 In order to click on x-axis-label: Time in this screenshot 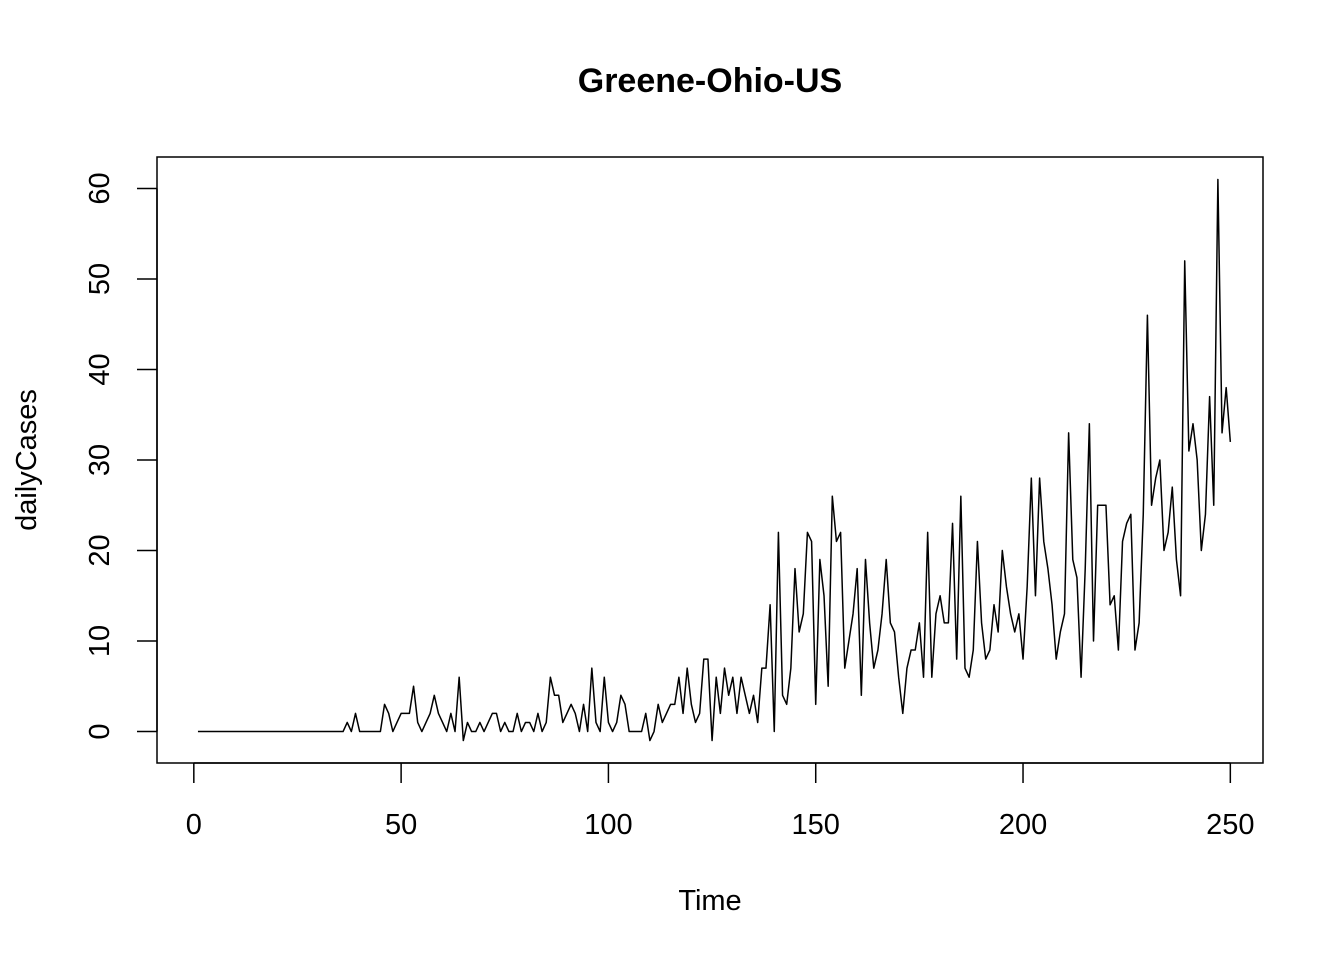, I will do `click(709, 901)`.